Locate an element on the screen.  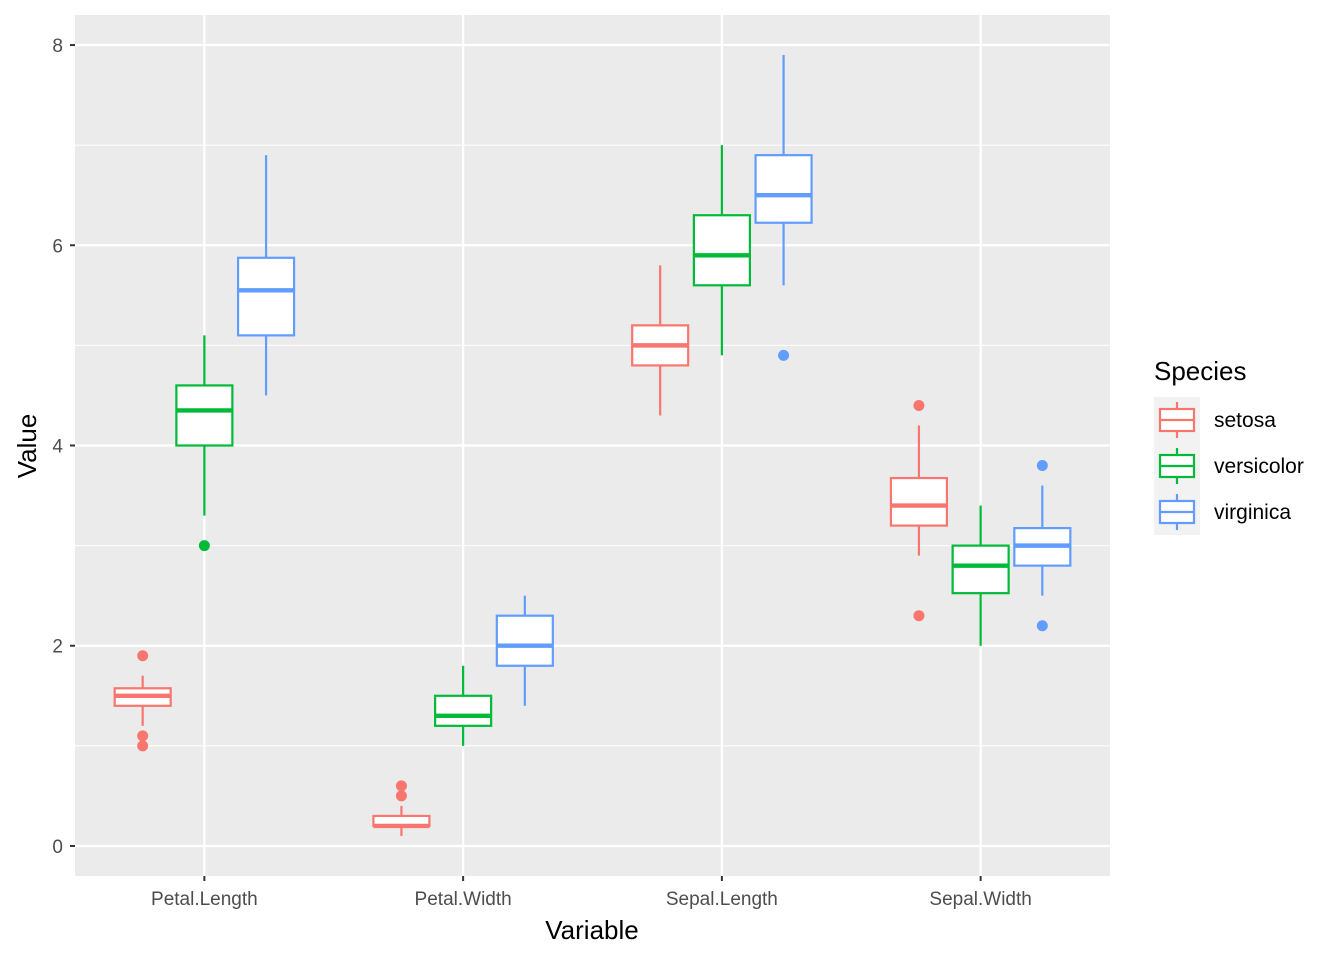
legend-label: setosa is located at coordinates (1245, 420).